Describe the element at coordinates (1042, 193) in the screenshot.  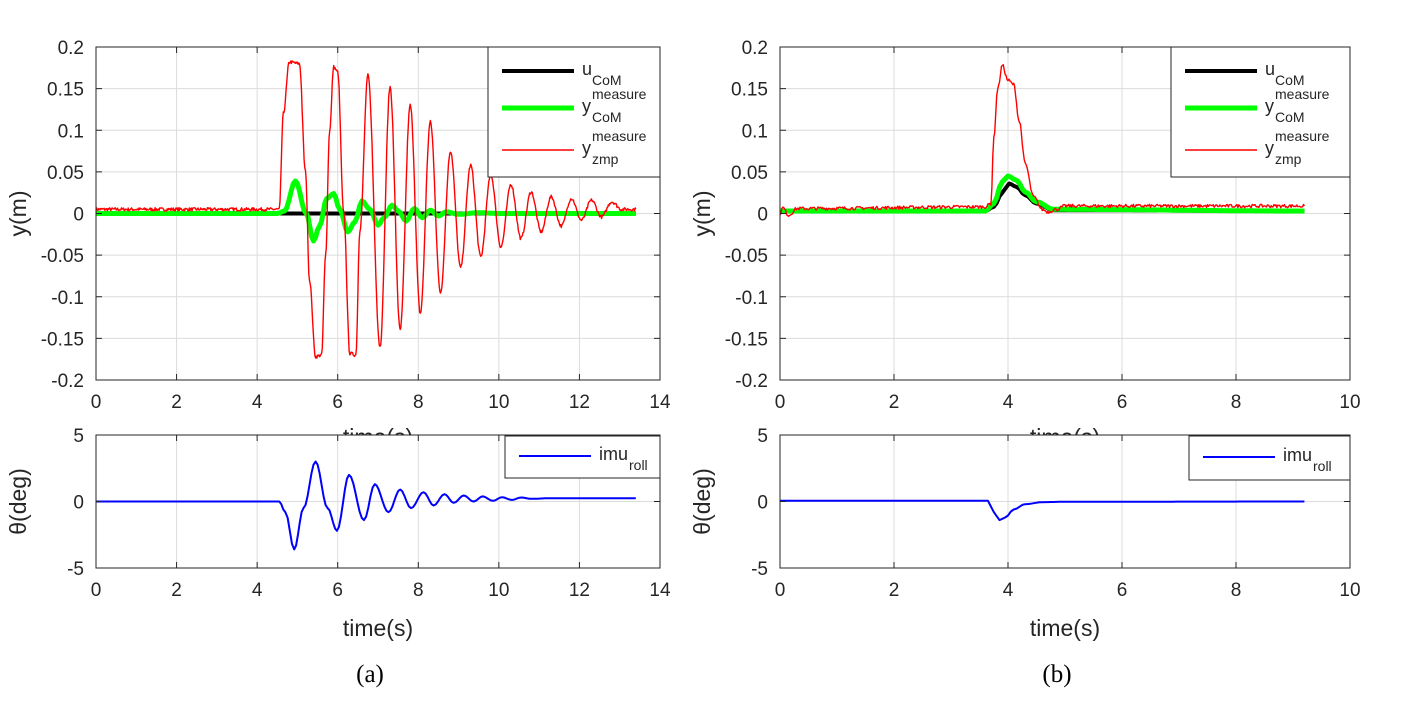
I see `series-line-y-com-measure` at that location.